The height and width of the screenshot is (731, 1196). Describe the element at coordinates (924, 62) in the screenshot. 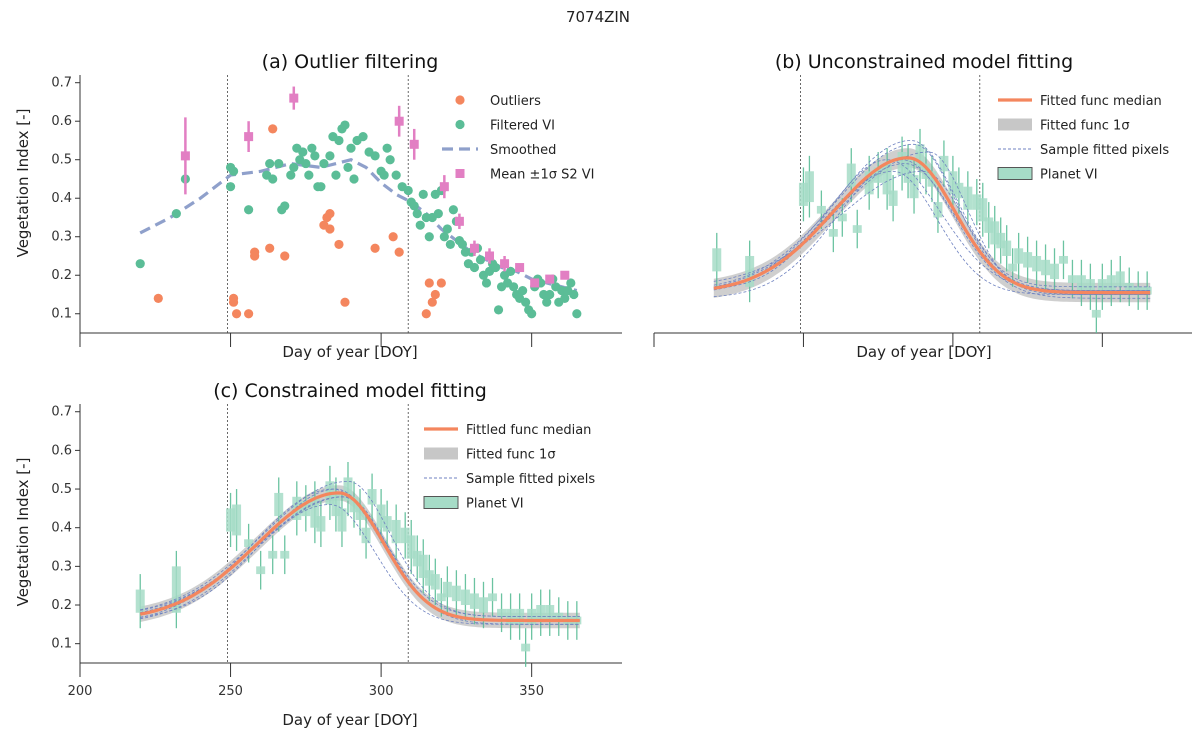

I see `panel-b-title: (b) Unconstrained model fitting` at that location.